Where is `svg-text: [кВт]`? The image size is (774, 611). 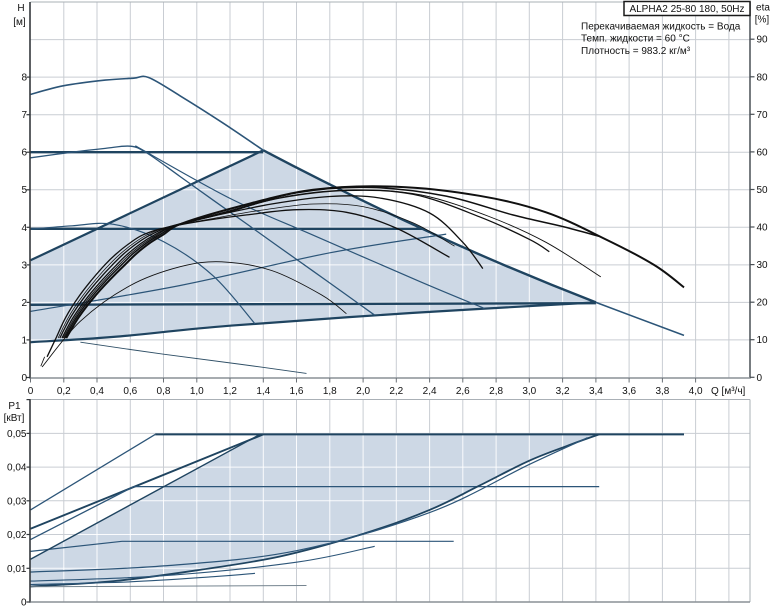 svg-text: [кВт] is located at coordinates (14, 418).